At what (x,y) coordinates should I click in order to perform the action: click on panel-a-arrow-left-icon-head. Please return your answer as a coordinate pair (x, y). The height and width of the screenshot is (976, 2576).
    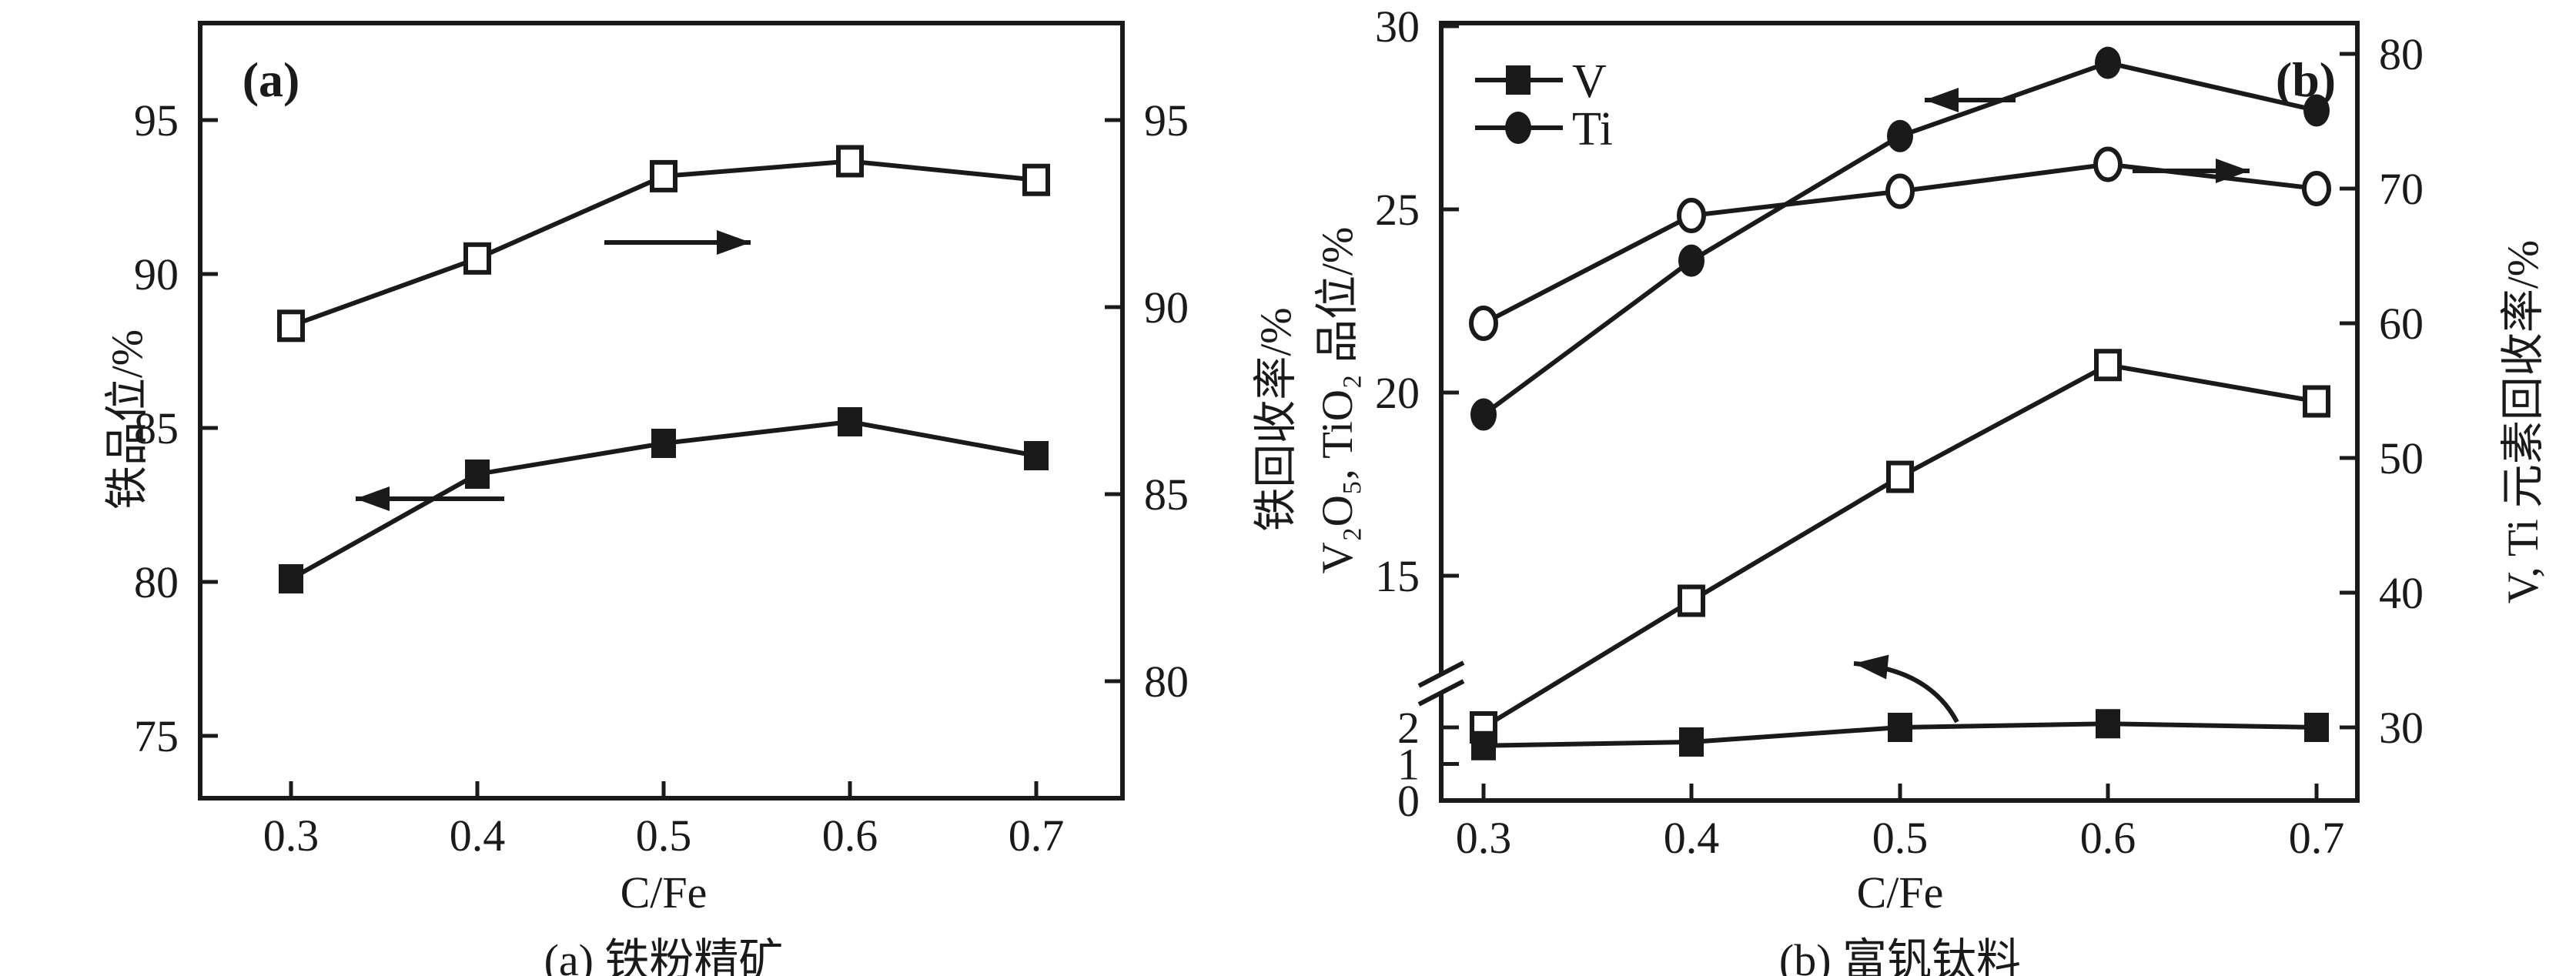
    Looking at the image, I should click on (373, 498).